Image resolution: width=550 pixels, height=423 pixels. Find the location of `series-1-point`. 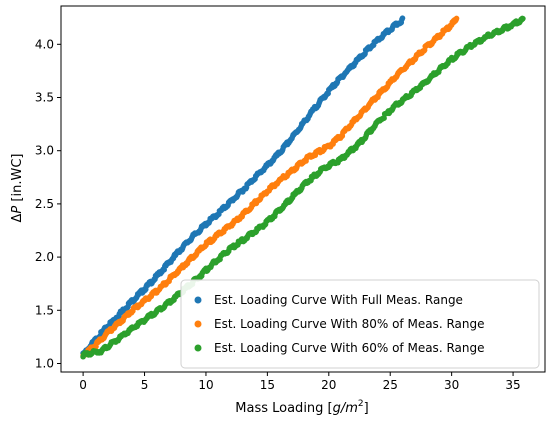

series-1-point is located at coordinates (402, 18).